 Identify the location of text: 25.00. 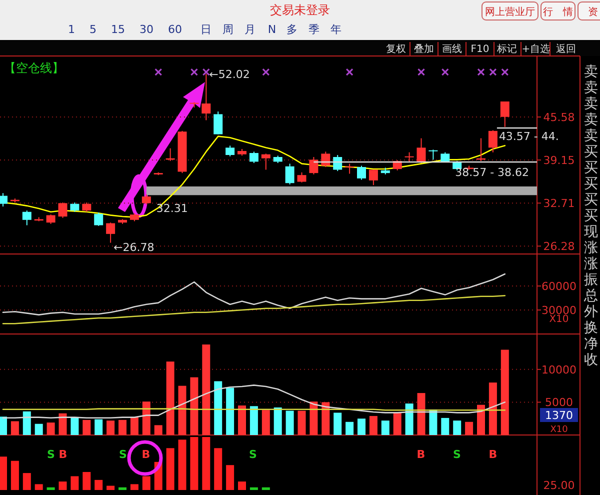
(559, 485).